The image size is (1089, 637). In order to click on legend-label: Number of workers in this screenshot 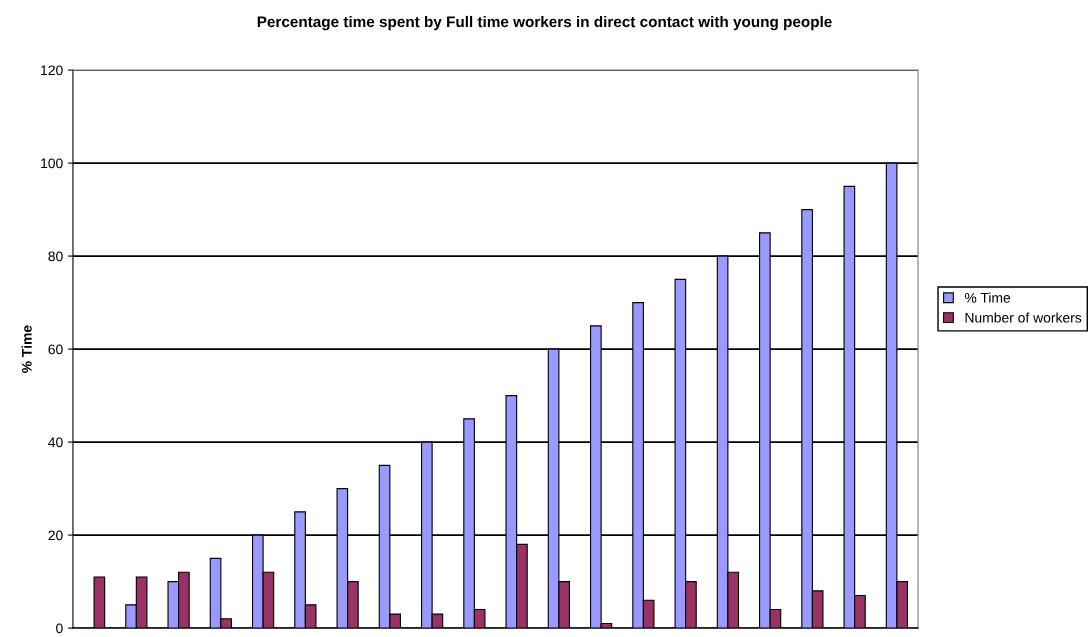, I will do `click(1023, 317)`.